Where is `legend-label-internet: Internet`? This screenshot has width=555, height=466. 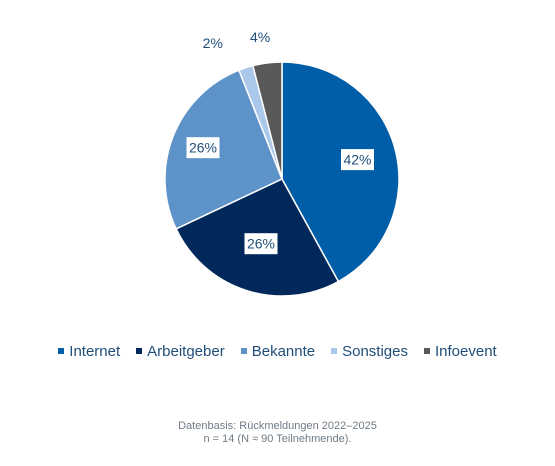 legend-label-internet: Internet is located at coordinates (95, 351).